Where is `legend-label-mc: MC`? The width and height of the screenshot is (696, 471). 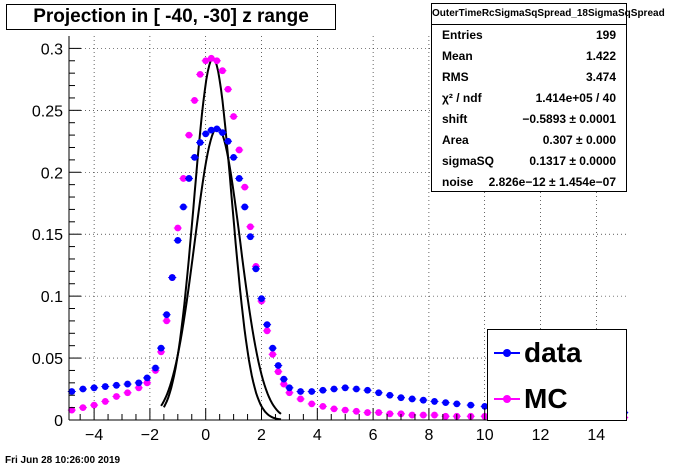 legend-label-mc: MC is located at coordinates (546, 398).